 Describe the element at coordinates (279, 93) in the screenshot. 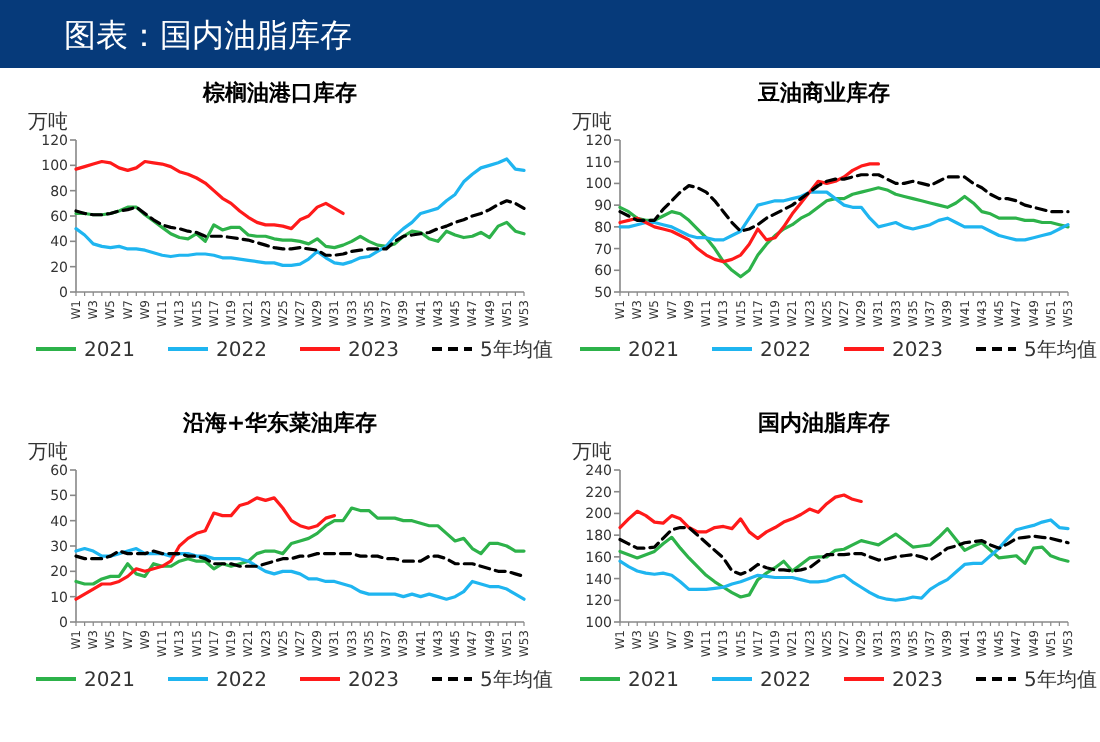

I see `chart-title: 棕榈油港口库存` at that location.